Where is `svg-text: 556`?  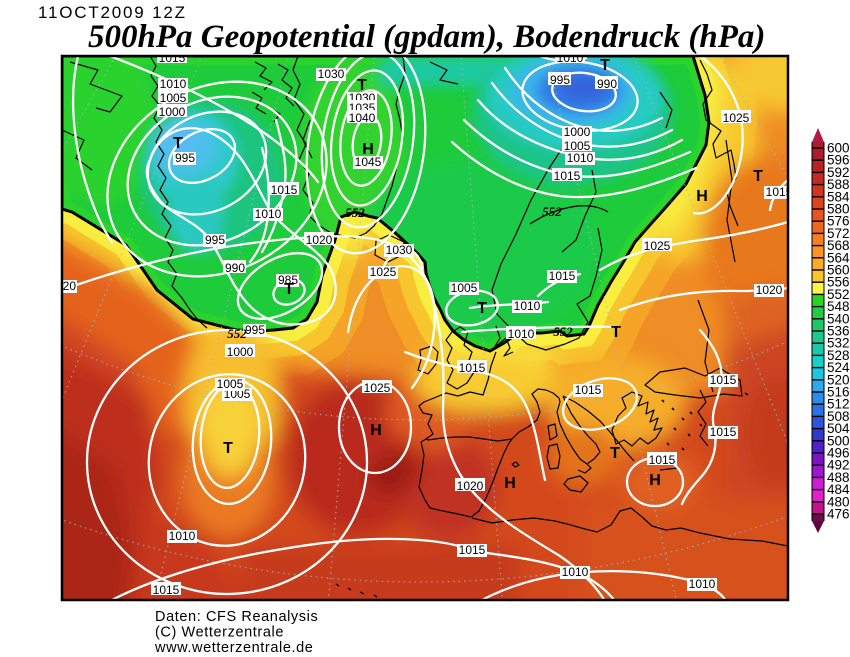 svg-text: 556 is located at coordinates (838, 282).